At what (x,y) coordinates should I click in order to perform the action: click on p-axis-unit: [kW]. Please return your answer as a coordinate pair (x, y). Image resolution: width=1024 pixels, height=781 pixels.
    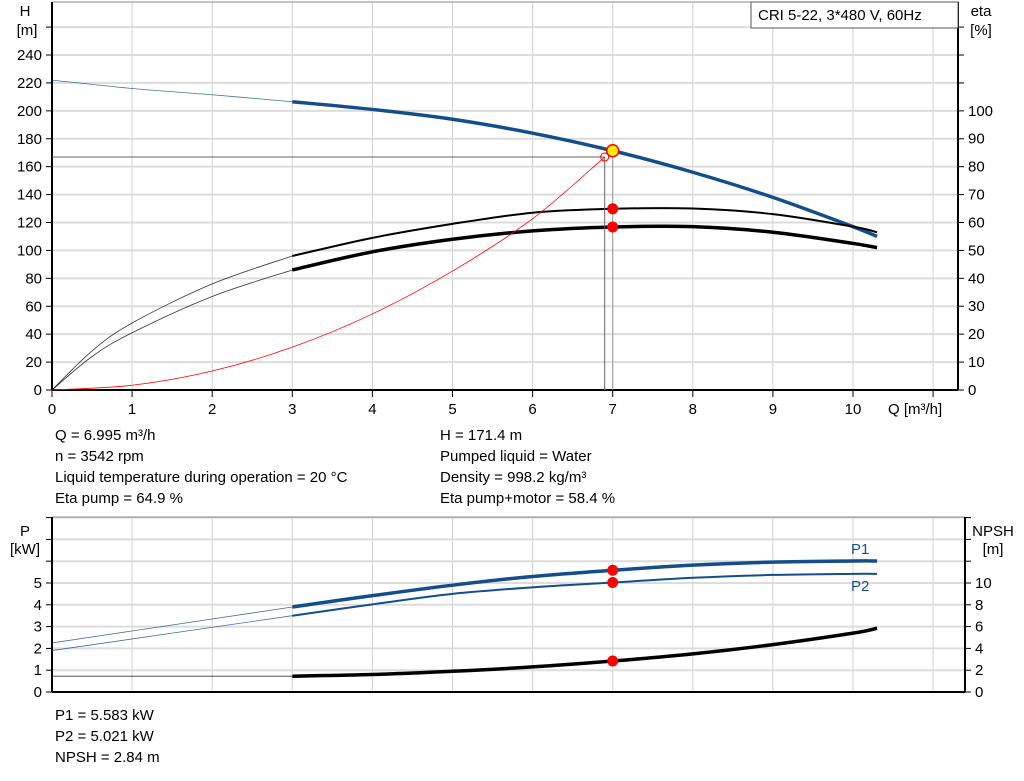
    Looking at the image, I should click on (25, 549).